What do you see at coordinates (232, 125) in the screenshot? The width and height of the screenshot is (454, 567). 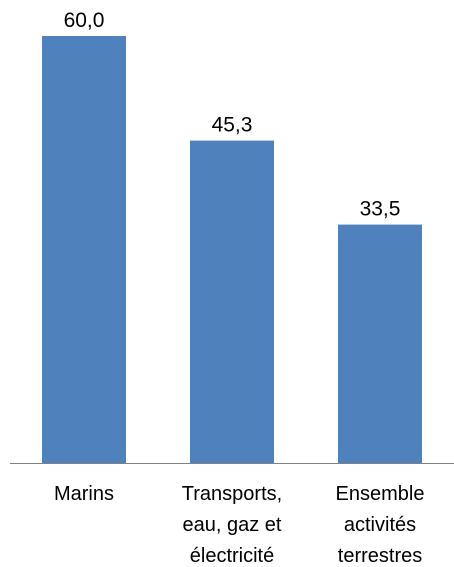 I see `data-label-1: 45,3` at bounding box center [232, 125].